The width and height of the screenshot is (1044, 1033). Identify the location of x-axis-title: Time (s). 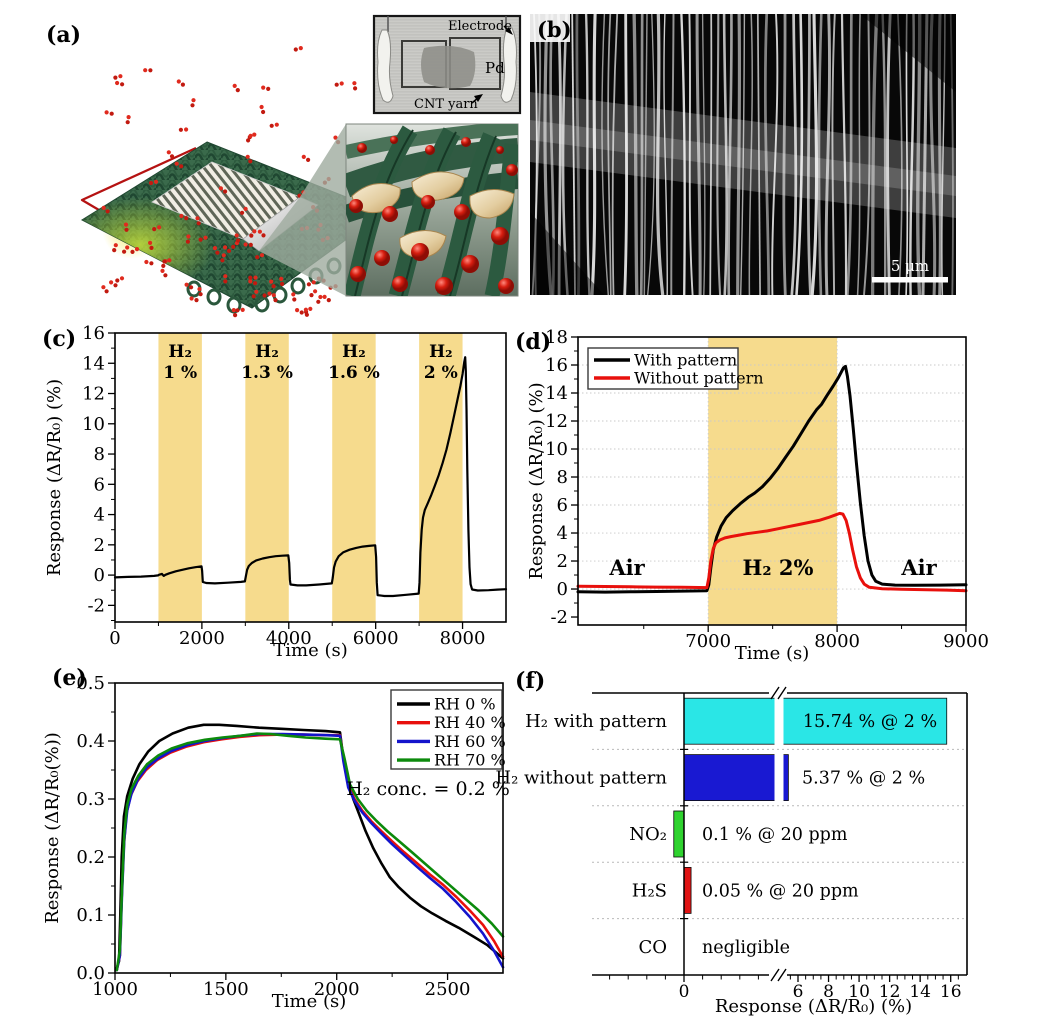
(772, 653).